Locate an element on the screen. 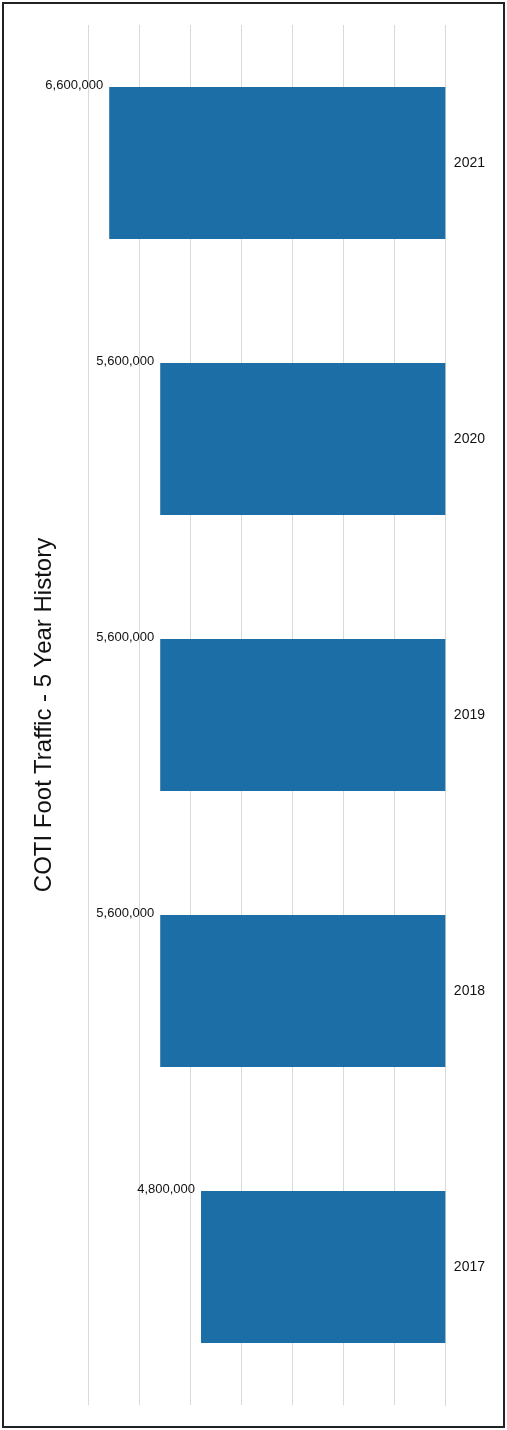 The height and width of the screenshot is (1430, 507). data-label: 4,800,000 is located at coordinates (166, 1188).